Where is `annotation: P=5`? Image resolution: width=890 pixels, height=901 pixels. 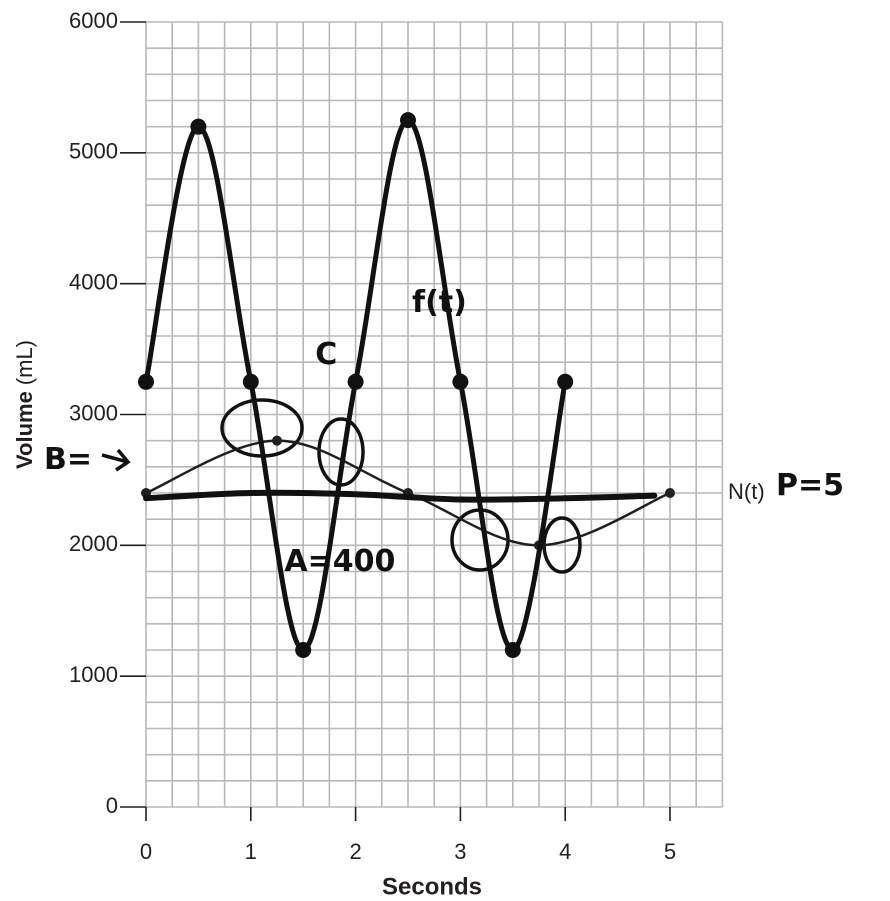
annotation: P=5 is located at coordinates (810, 485).